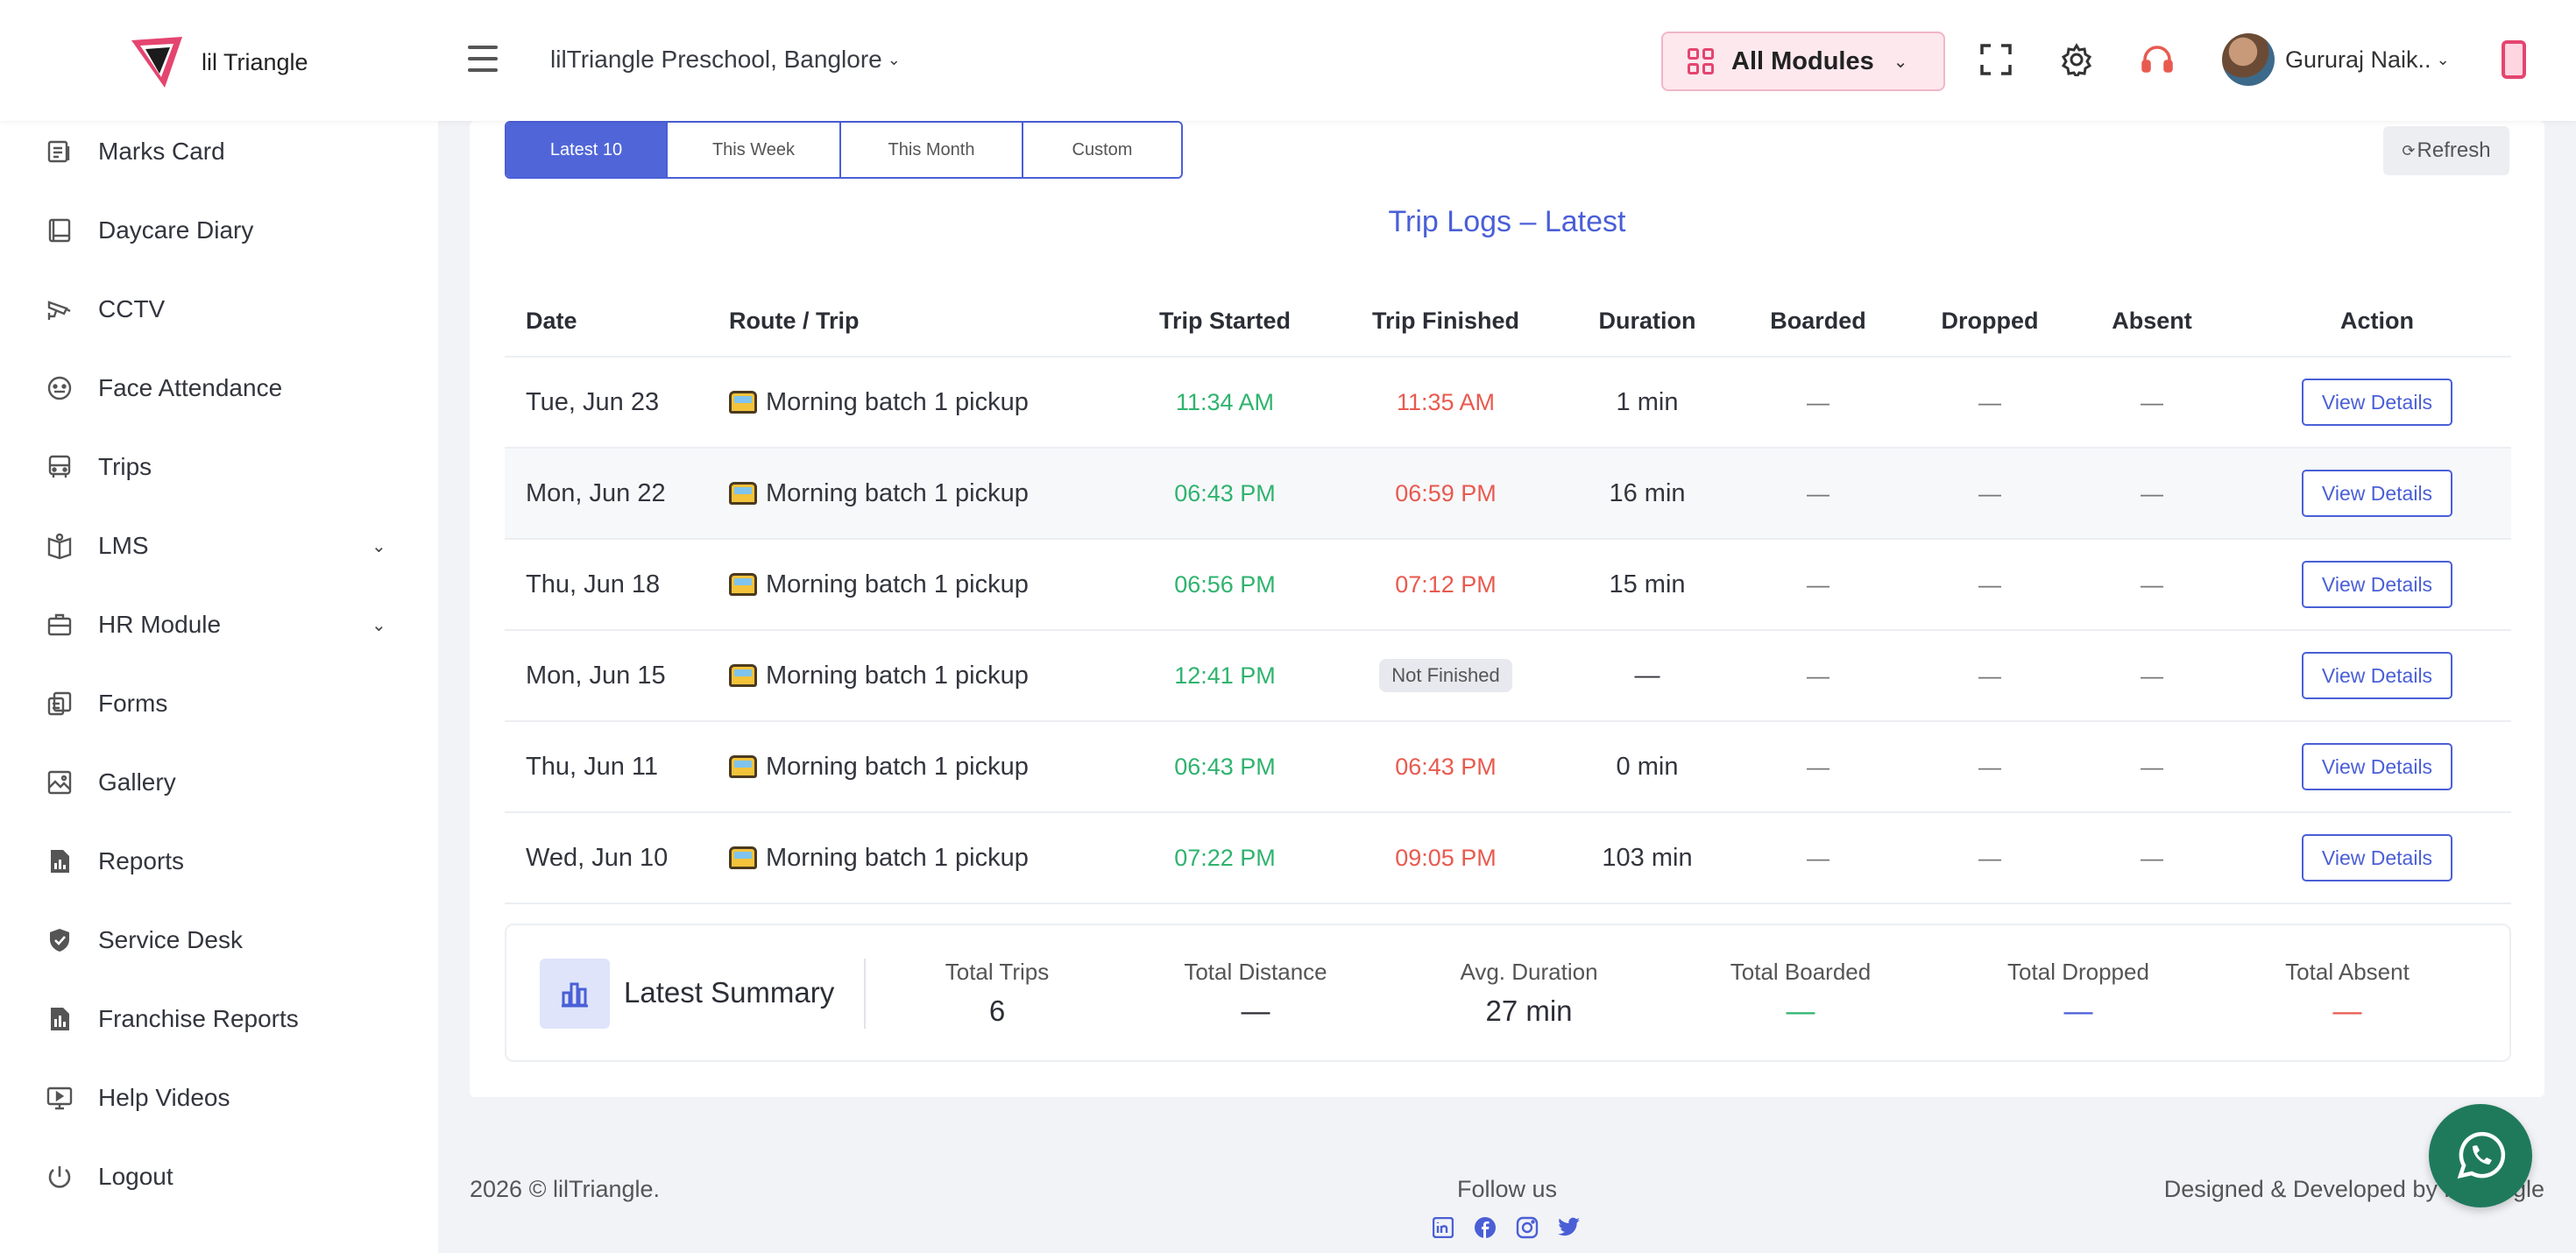  Describe the element at coordinates (59, 230) in the screenshot. I see `book-icon` at that location.